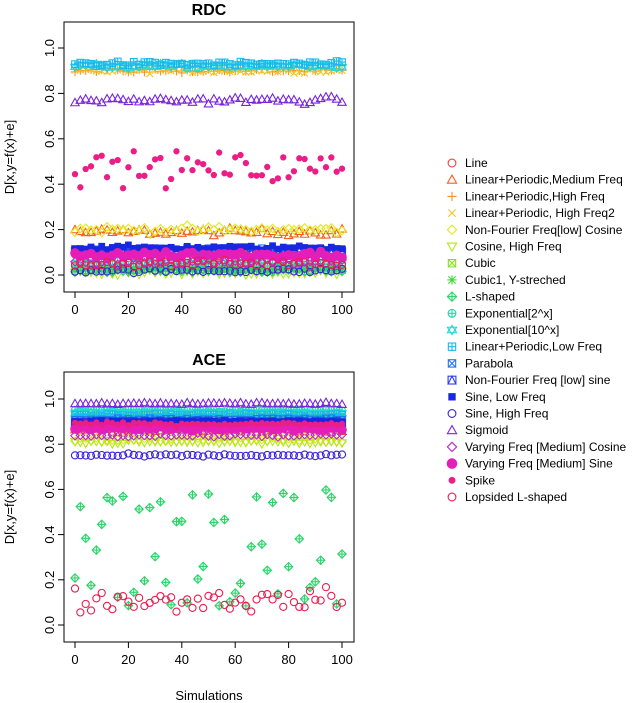 The height and width of the screenshot is (703, 640). What do you see at coordinates (9, 507) in the screenshot?
I see `y-axis-label: D[x,y=f(x)+e]` at bounding box center [9, 507].